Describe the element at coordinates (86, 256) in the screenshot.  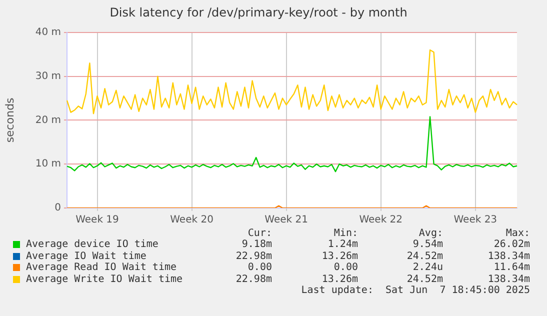
I see `legend-label: Average IO Wait time` at that location.